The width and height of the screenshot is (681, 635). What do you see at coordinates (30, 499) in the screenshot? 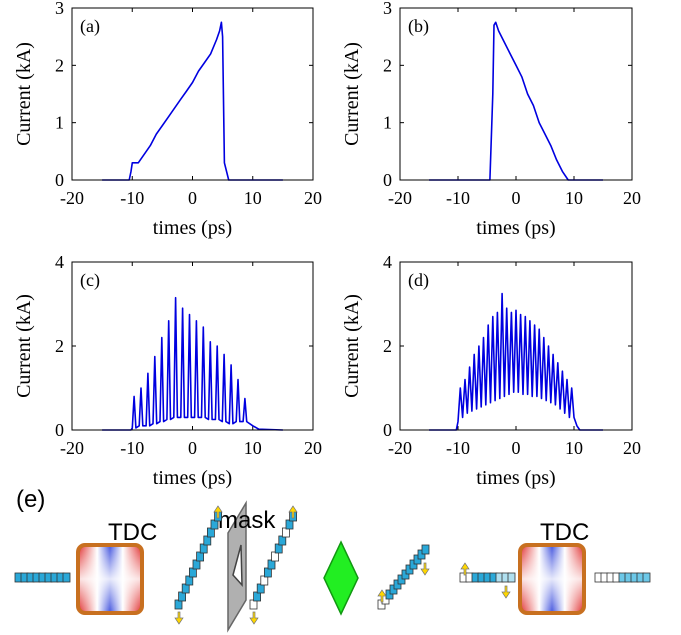
I see `diagram-label: (e)` at bounding box center [30, 499].